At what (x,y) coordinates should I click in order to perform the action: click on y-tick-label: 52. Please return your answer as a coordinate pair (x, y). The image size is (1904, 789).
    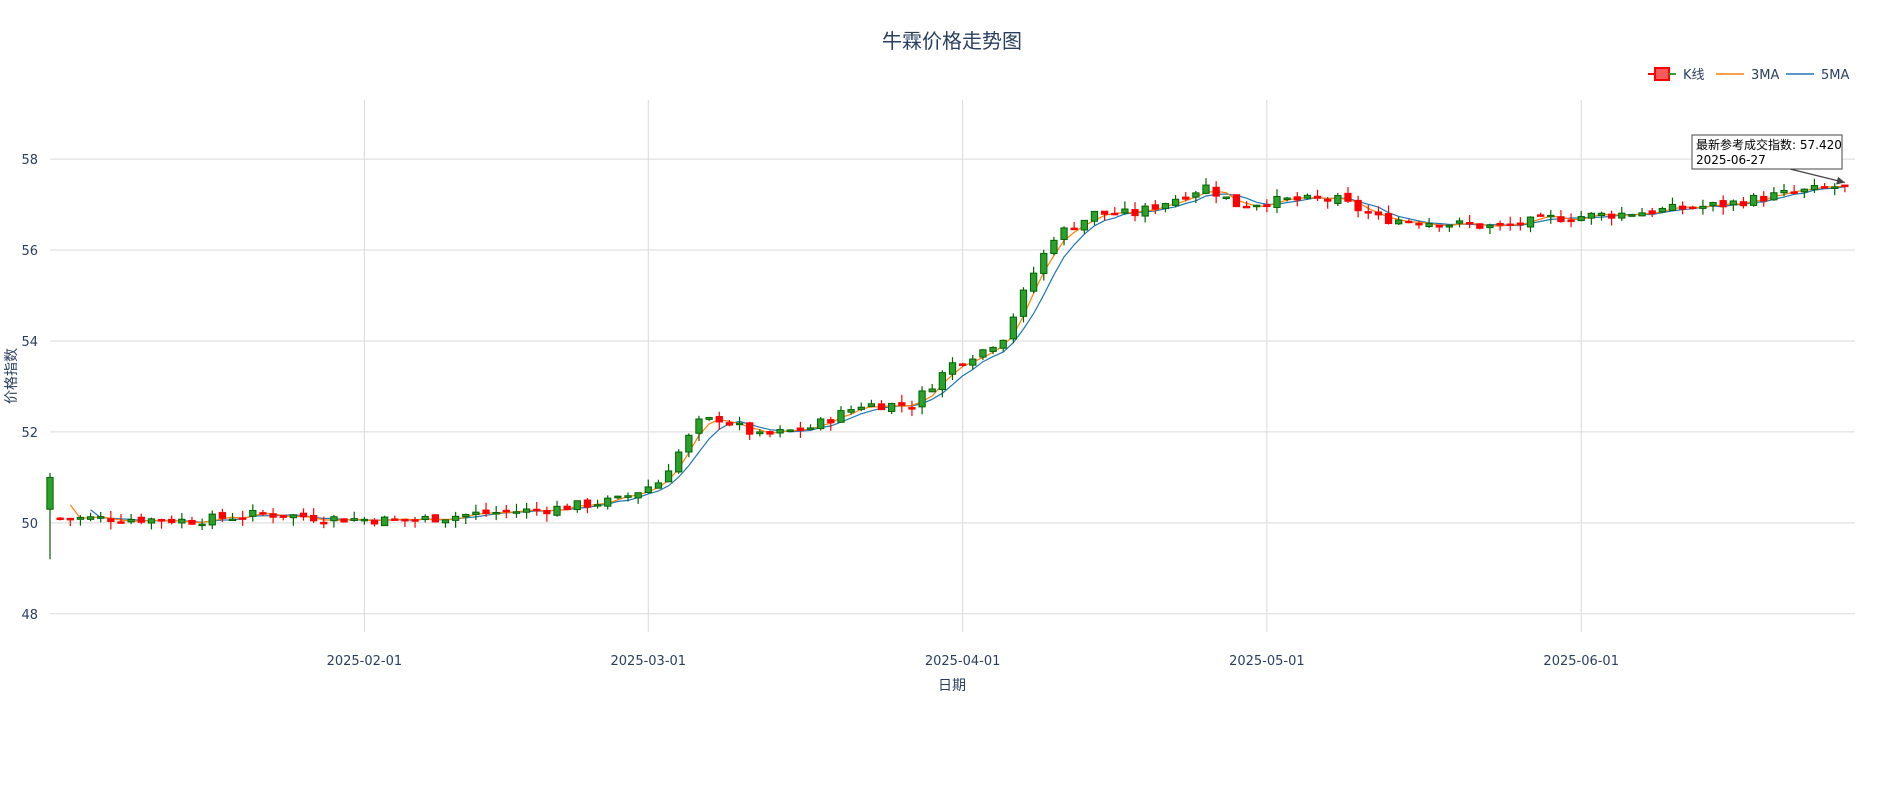
    Looking at the image, I should click on (29, 433).